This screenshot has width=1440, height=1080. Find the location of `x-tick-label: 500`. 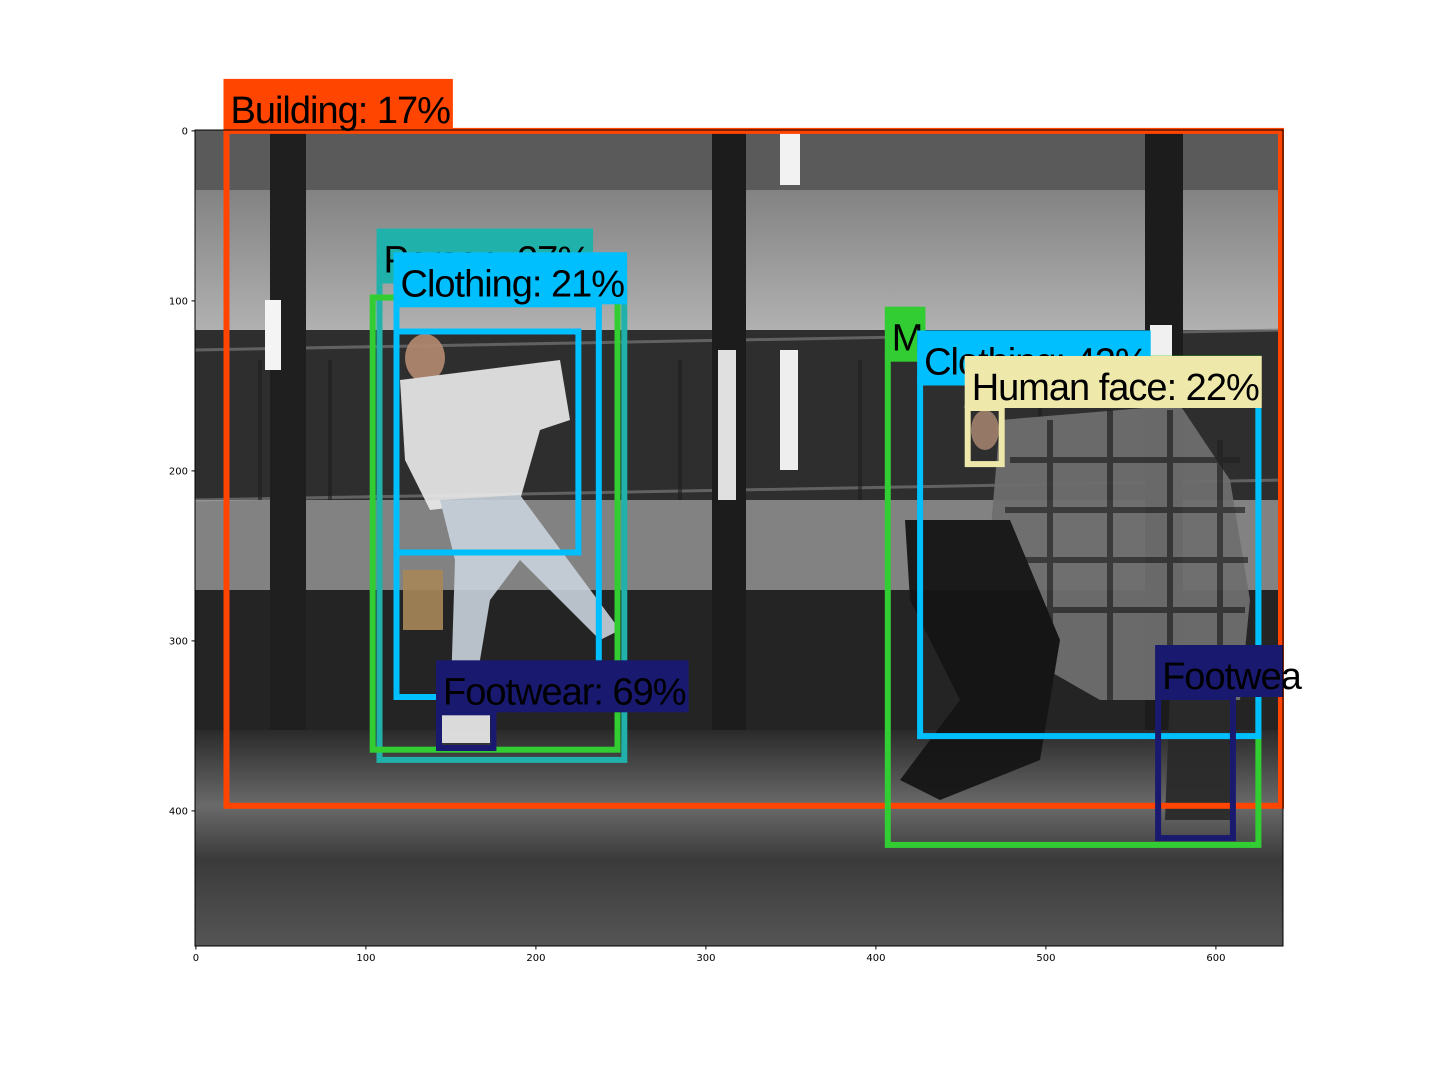

x-tick-label: 500 is located at coordinates (1045, 958).